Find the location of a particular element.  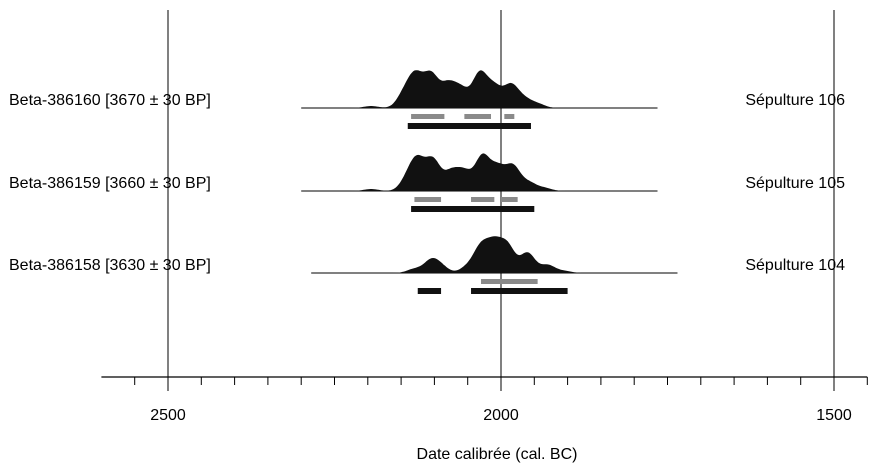

sample-row: Beta-386159 [3660 ± 30 BP] Sépulture 105 is located at coordinates (427, 182).